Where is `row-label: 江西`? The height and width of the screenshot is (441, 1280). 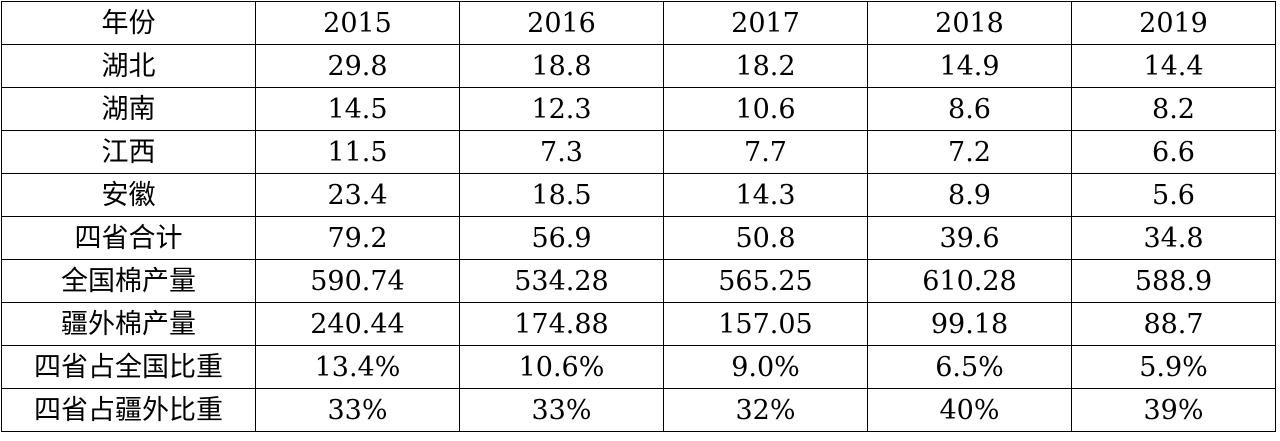 row-label: 江西 is located at coordinates (128, 152).